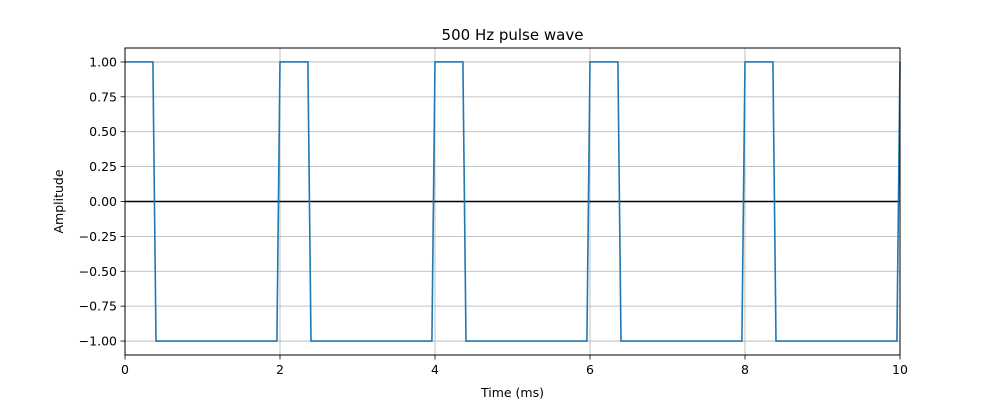  I want to click on x-axis-ticks: 0 2 4 6 8 10, so click(514, 366).